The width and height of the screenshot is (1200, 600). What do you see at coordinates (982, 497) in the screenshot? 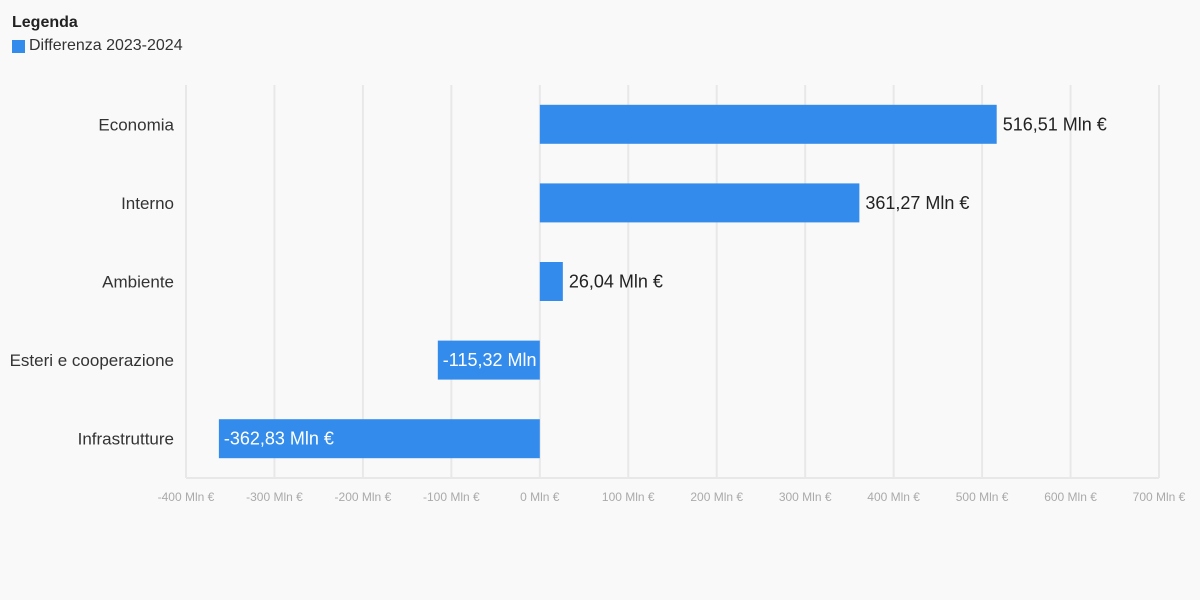
I see `x-tick-label: 500 Mln €` at bounding box center [982, 497].